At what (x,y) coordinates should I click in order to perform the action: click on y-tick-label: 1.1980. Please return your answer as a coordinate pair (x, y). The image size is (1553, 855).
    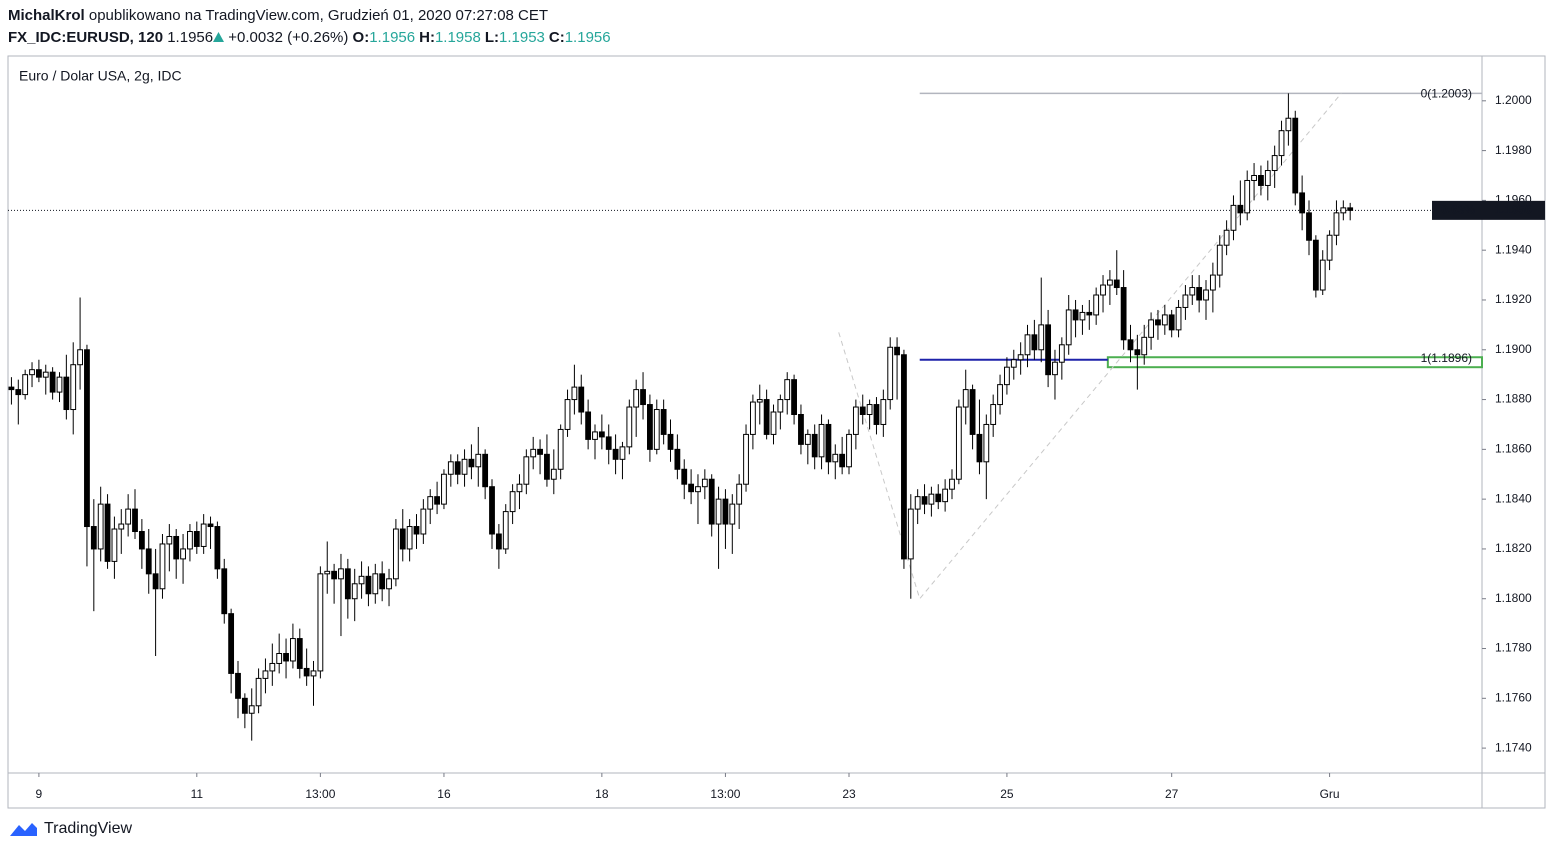
    Looking at the image, I should click on (1513, 150).